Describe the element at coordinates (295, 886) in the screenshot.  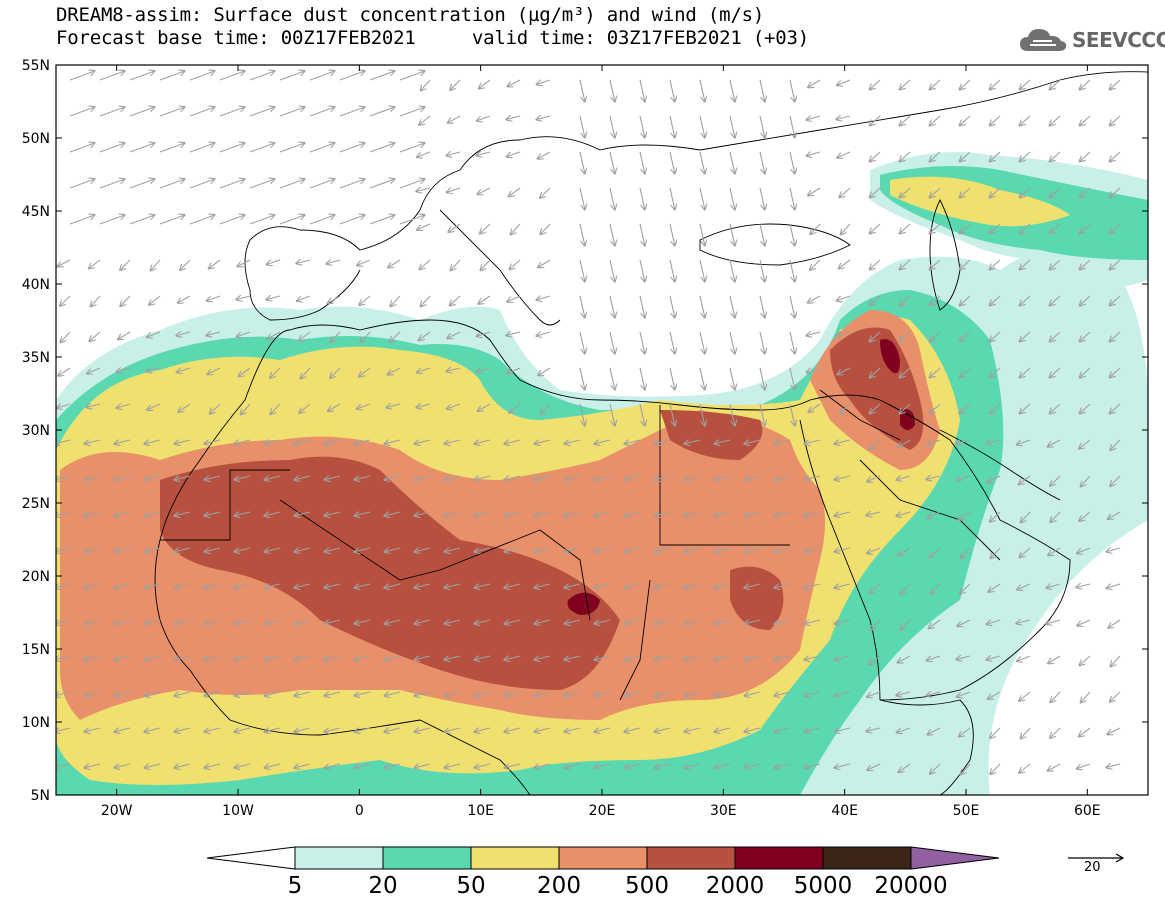
I see `colorbar-level-label: 5` at that location.